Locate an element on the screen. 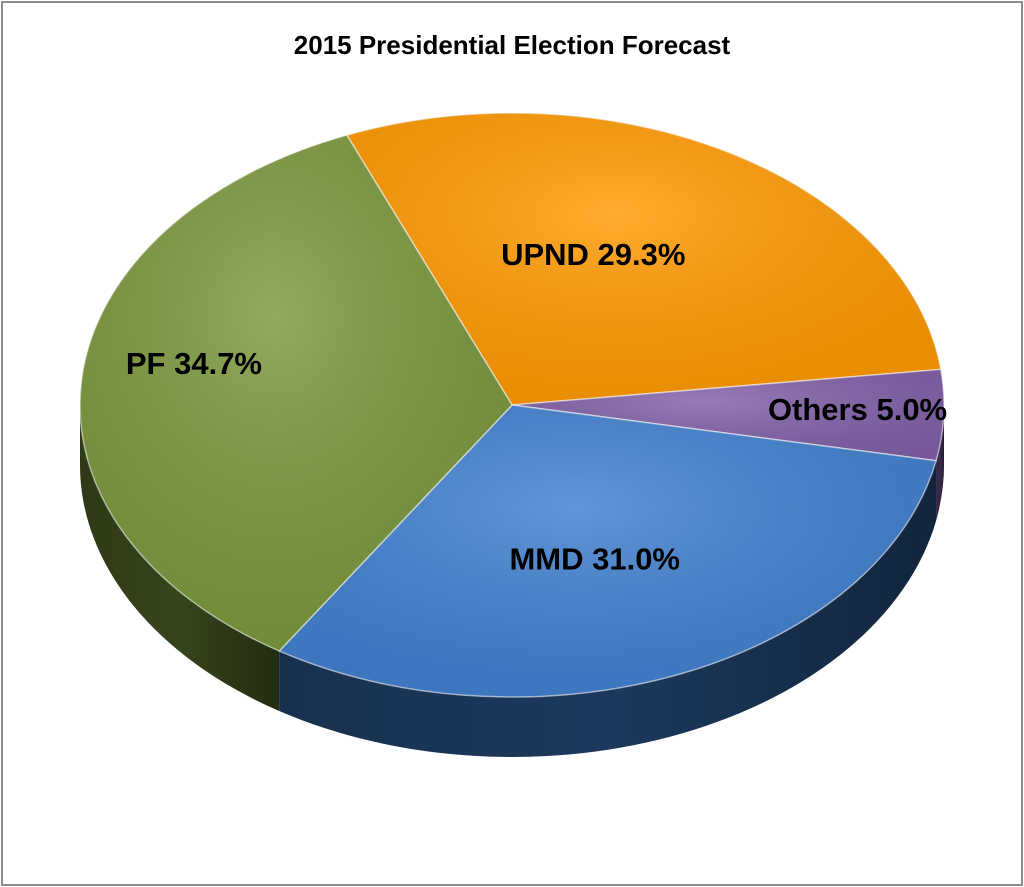  slice-label-pf: PF 34.7% is located at coordinates (194, 363).